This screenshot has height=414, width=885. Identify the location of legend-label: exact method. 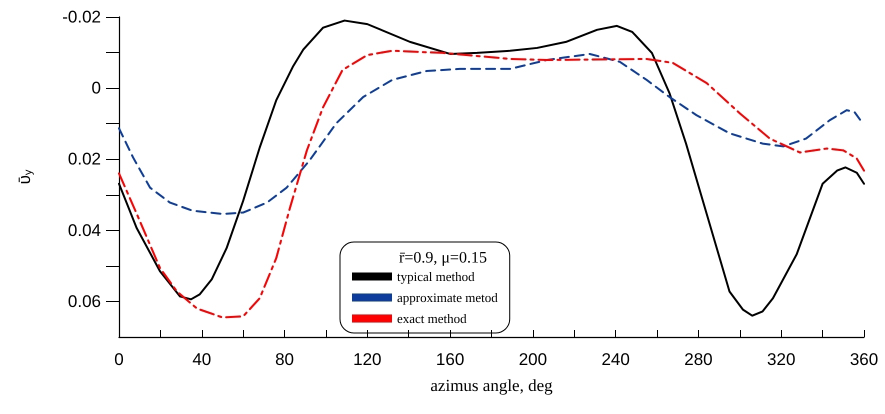
(432, 318).